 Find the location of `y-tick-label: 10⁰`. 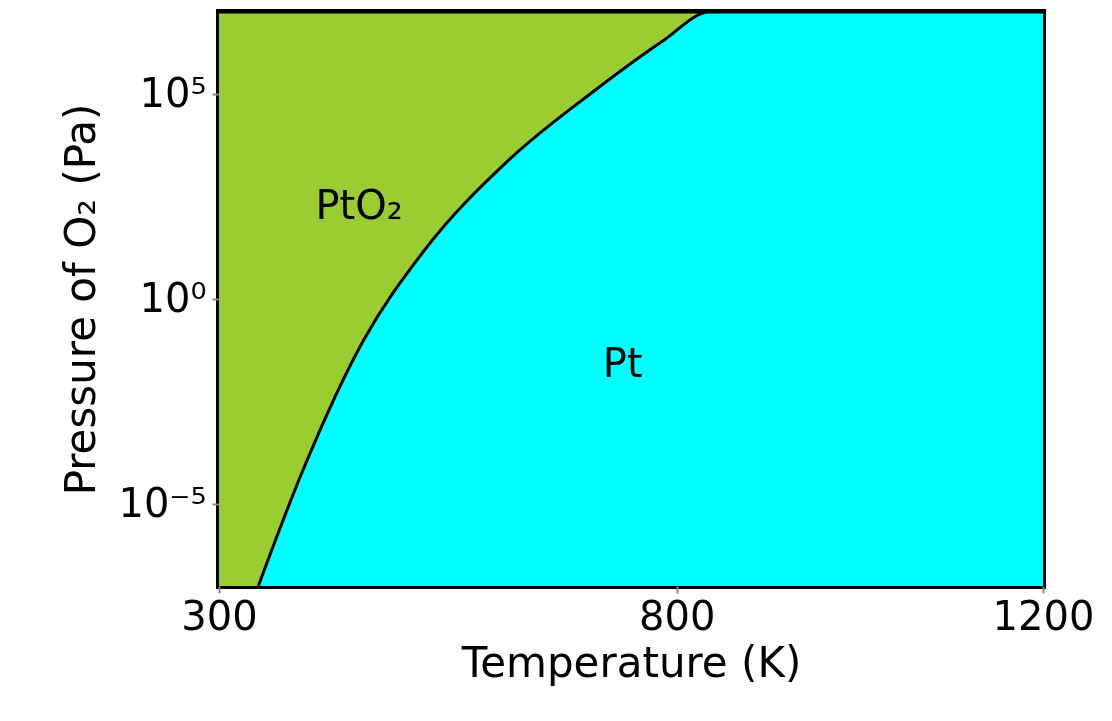

y-tick-label: 10⁰ is located at coordinates (173, 297).